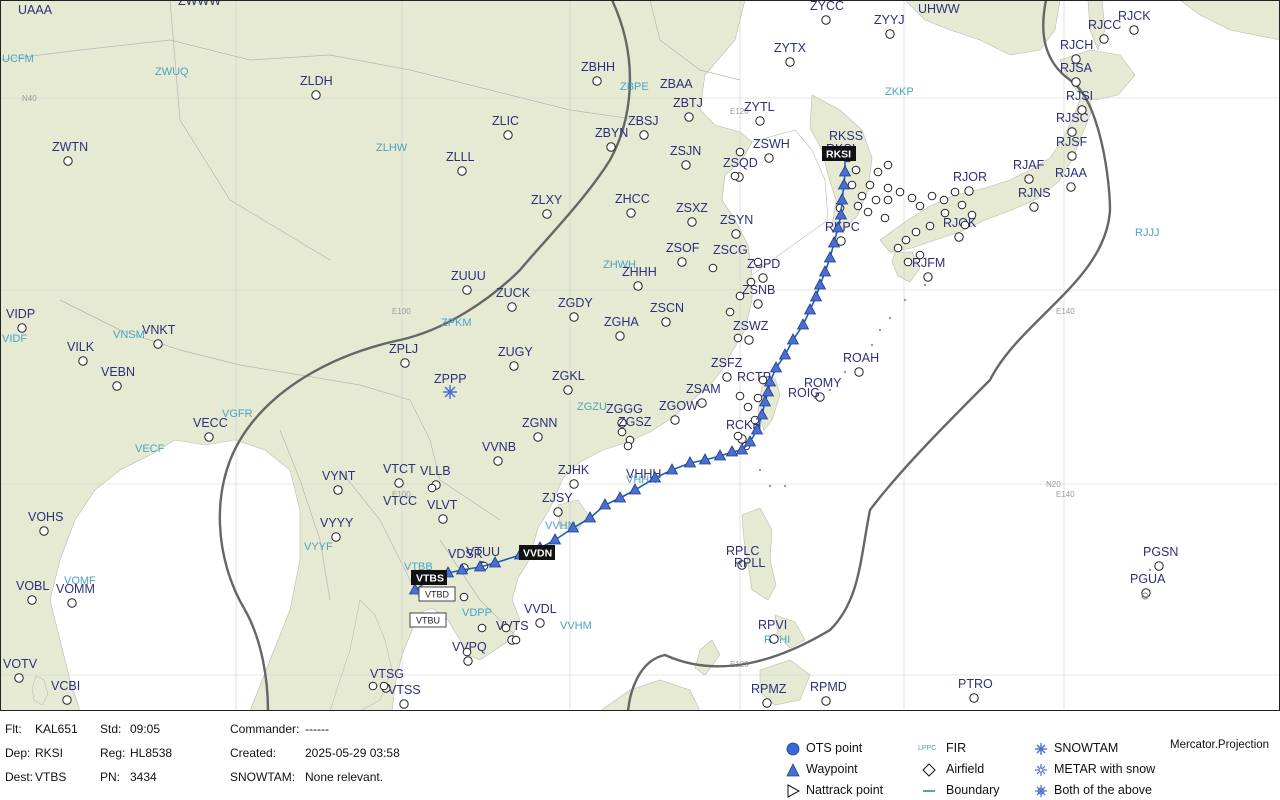 Image resolution: width=1280 pixels, height=800 pixels. Describe the element at coordinates (81, 353) in the screenshot. I see `airport-vilk: VILK` at that location.